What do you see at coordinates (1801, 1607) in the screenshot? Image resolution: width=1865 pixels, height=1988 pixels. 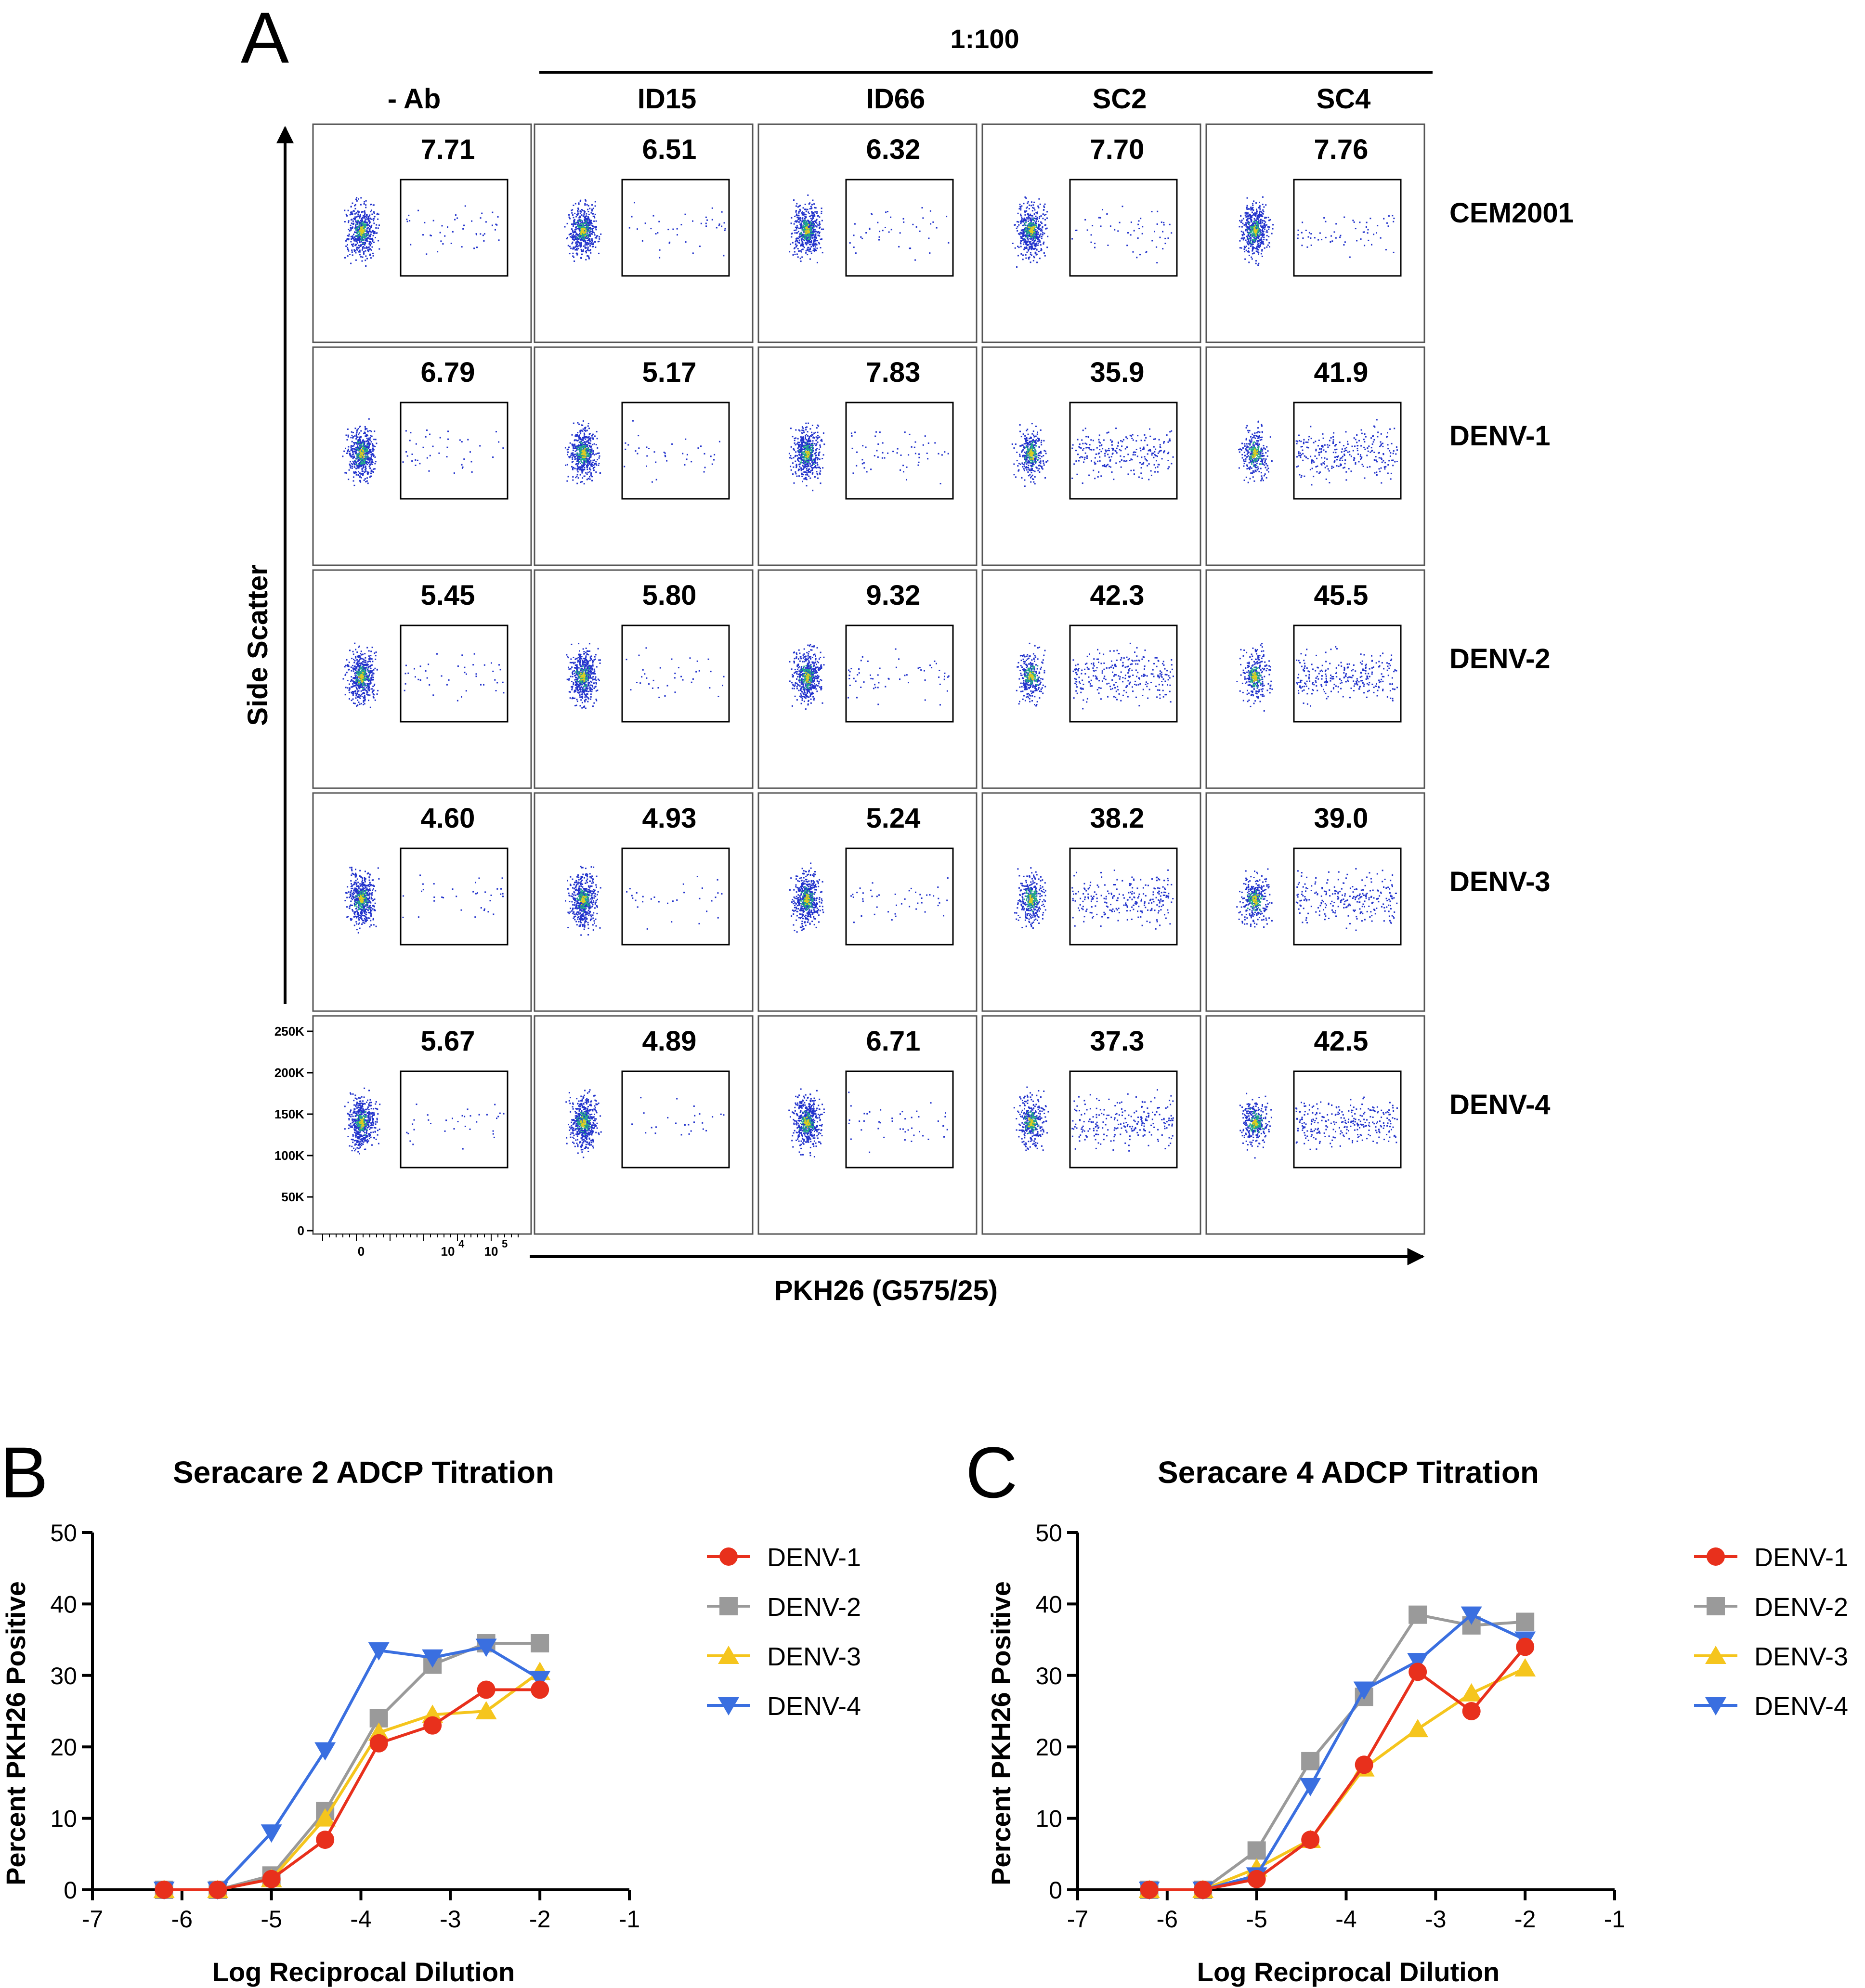 I see `legend-label: DENV-2` at bounding box center [1801, 1607].